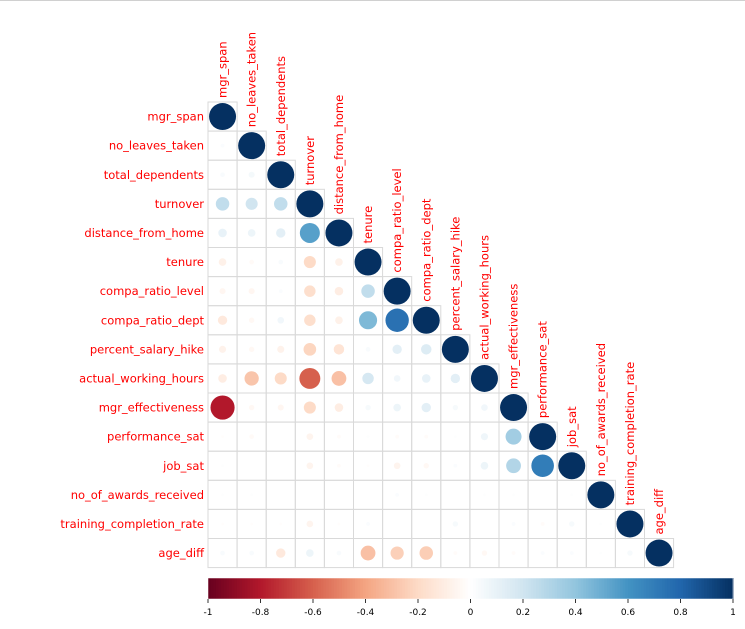  I want to click on top-border-line, so click(372, 0).